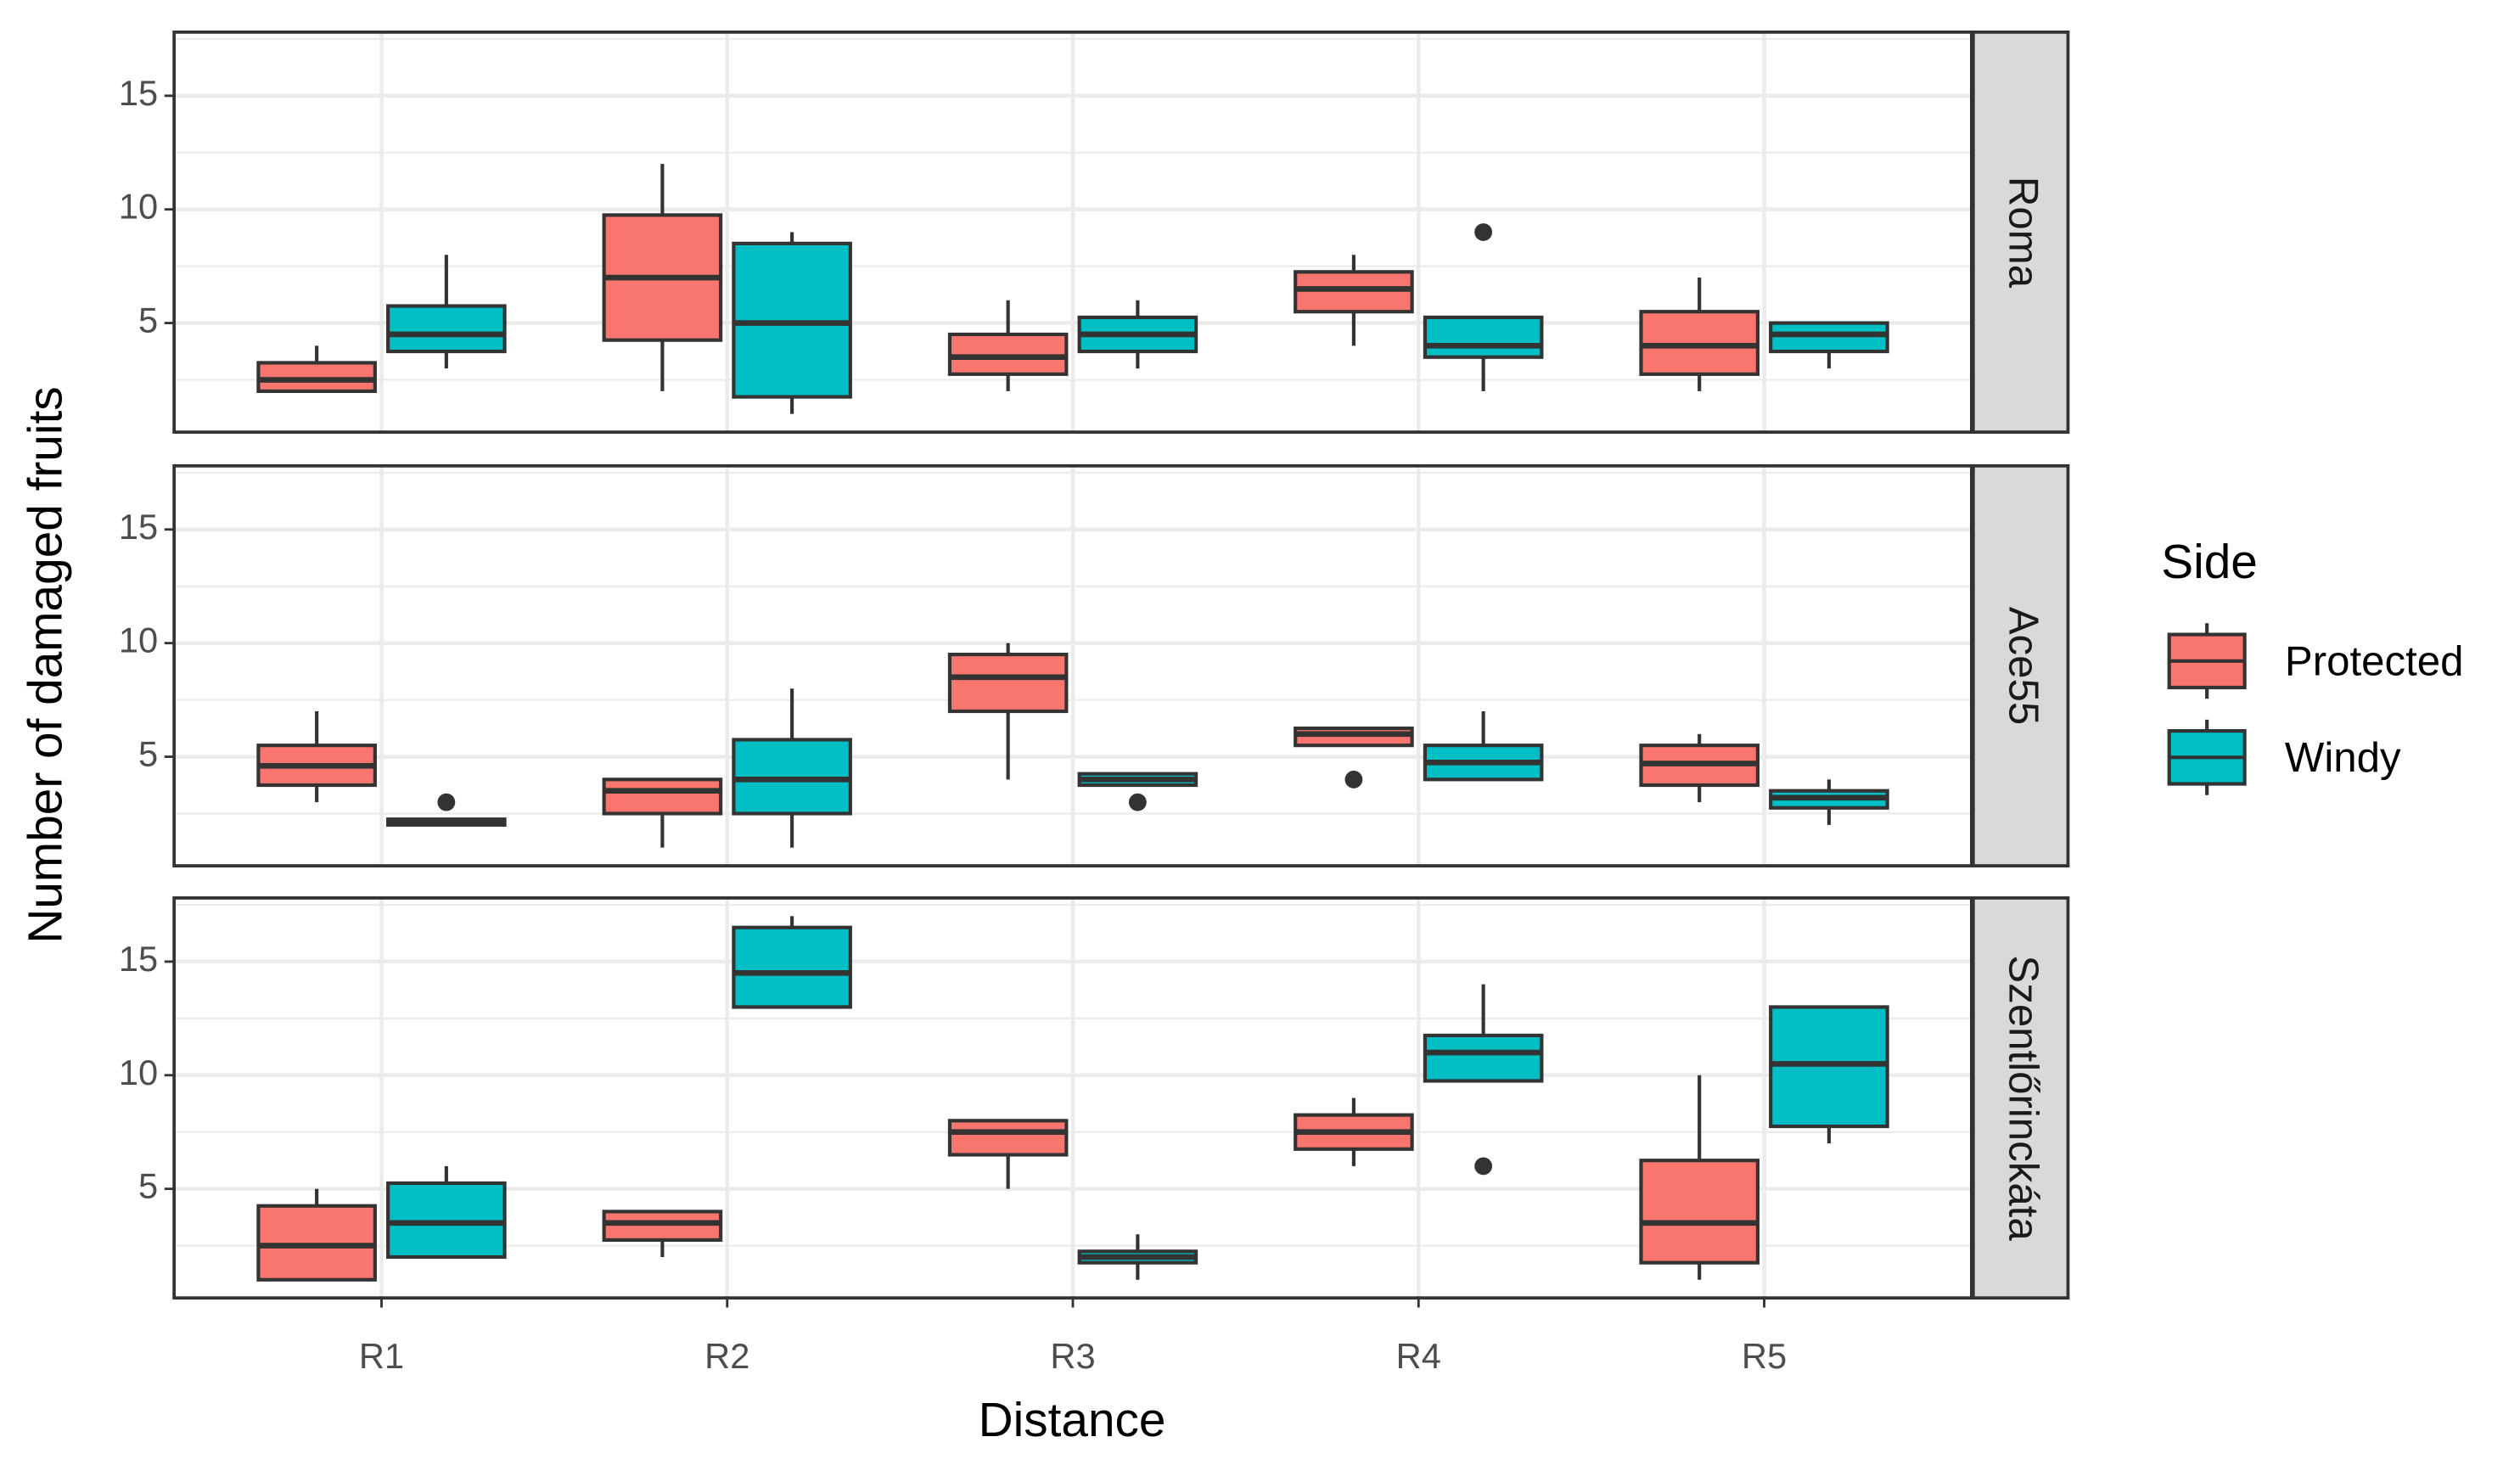 Image resolution: width=2520 pixels, height=1465 pixels. What do you see at coordinates (2024, 1098) in the screenshot?
I see `strip-label: Szentlőrinckáta` at bounding box center [2024, 1098].